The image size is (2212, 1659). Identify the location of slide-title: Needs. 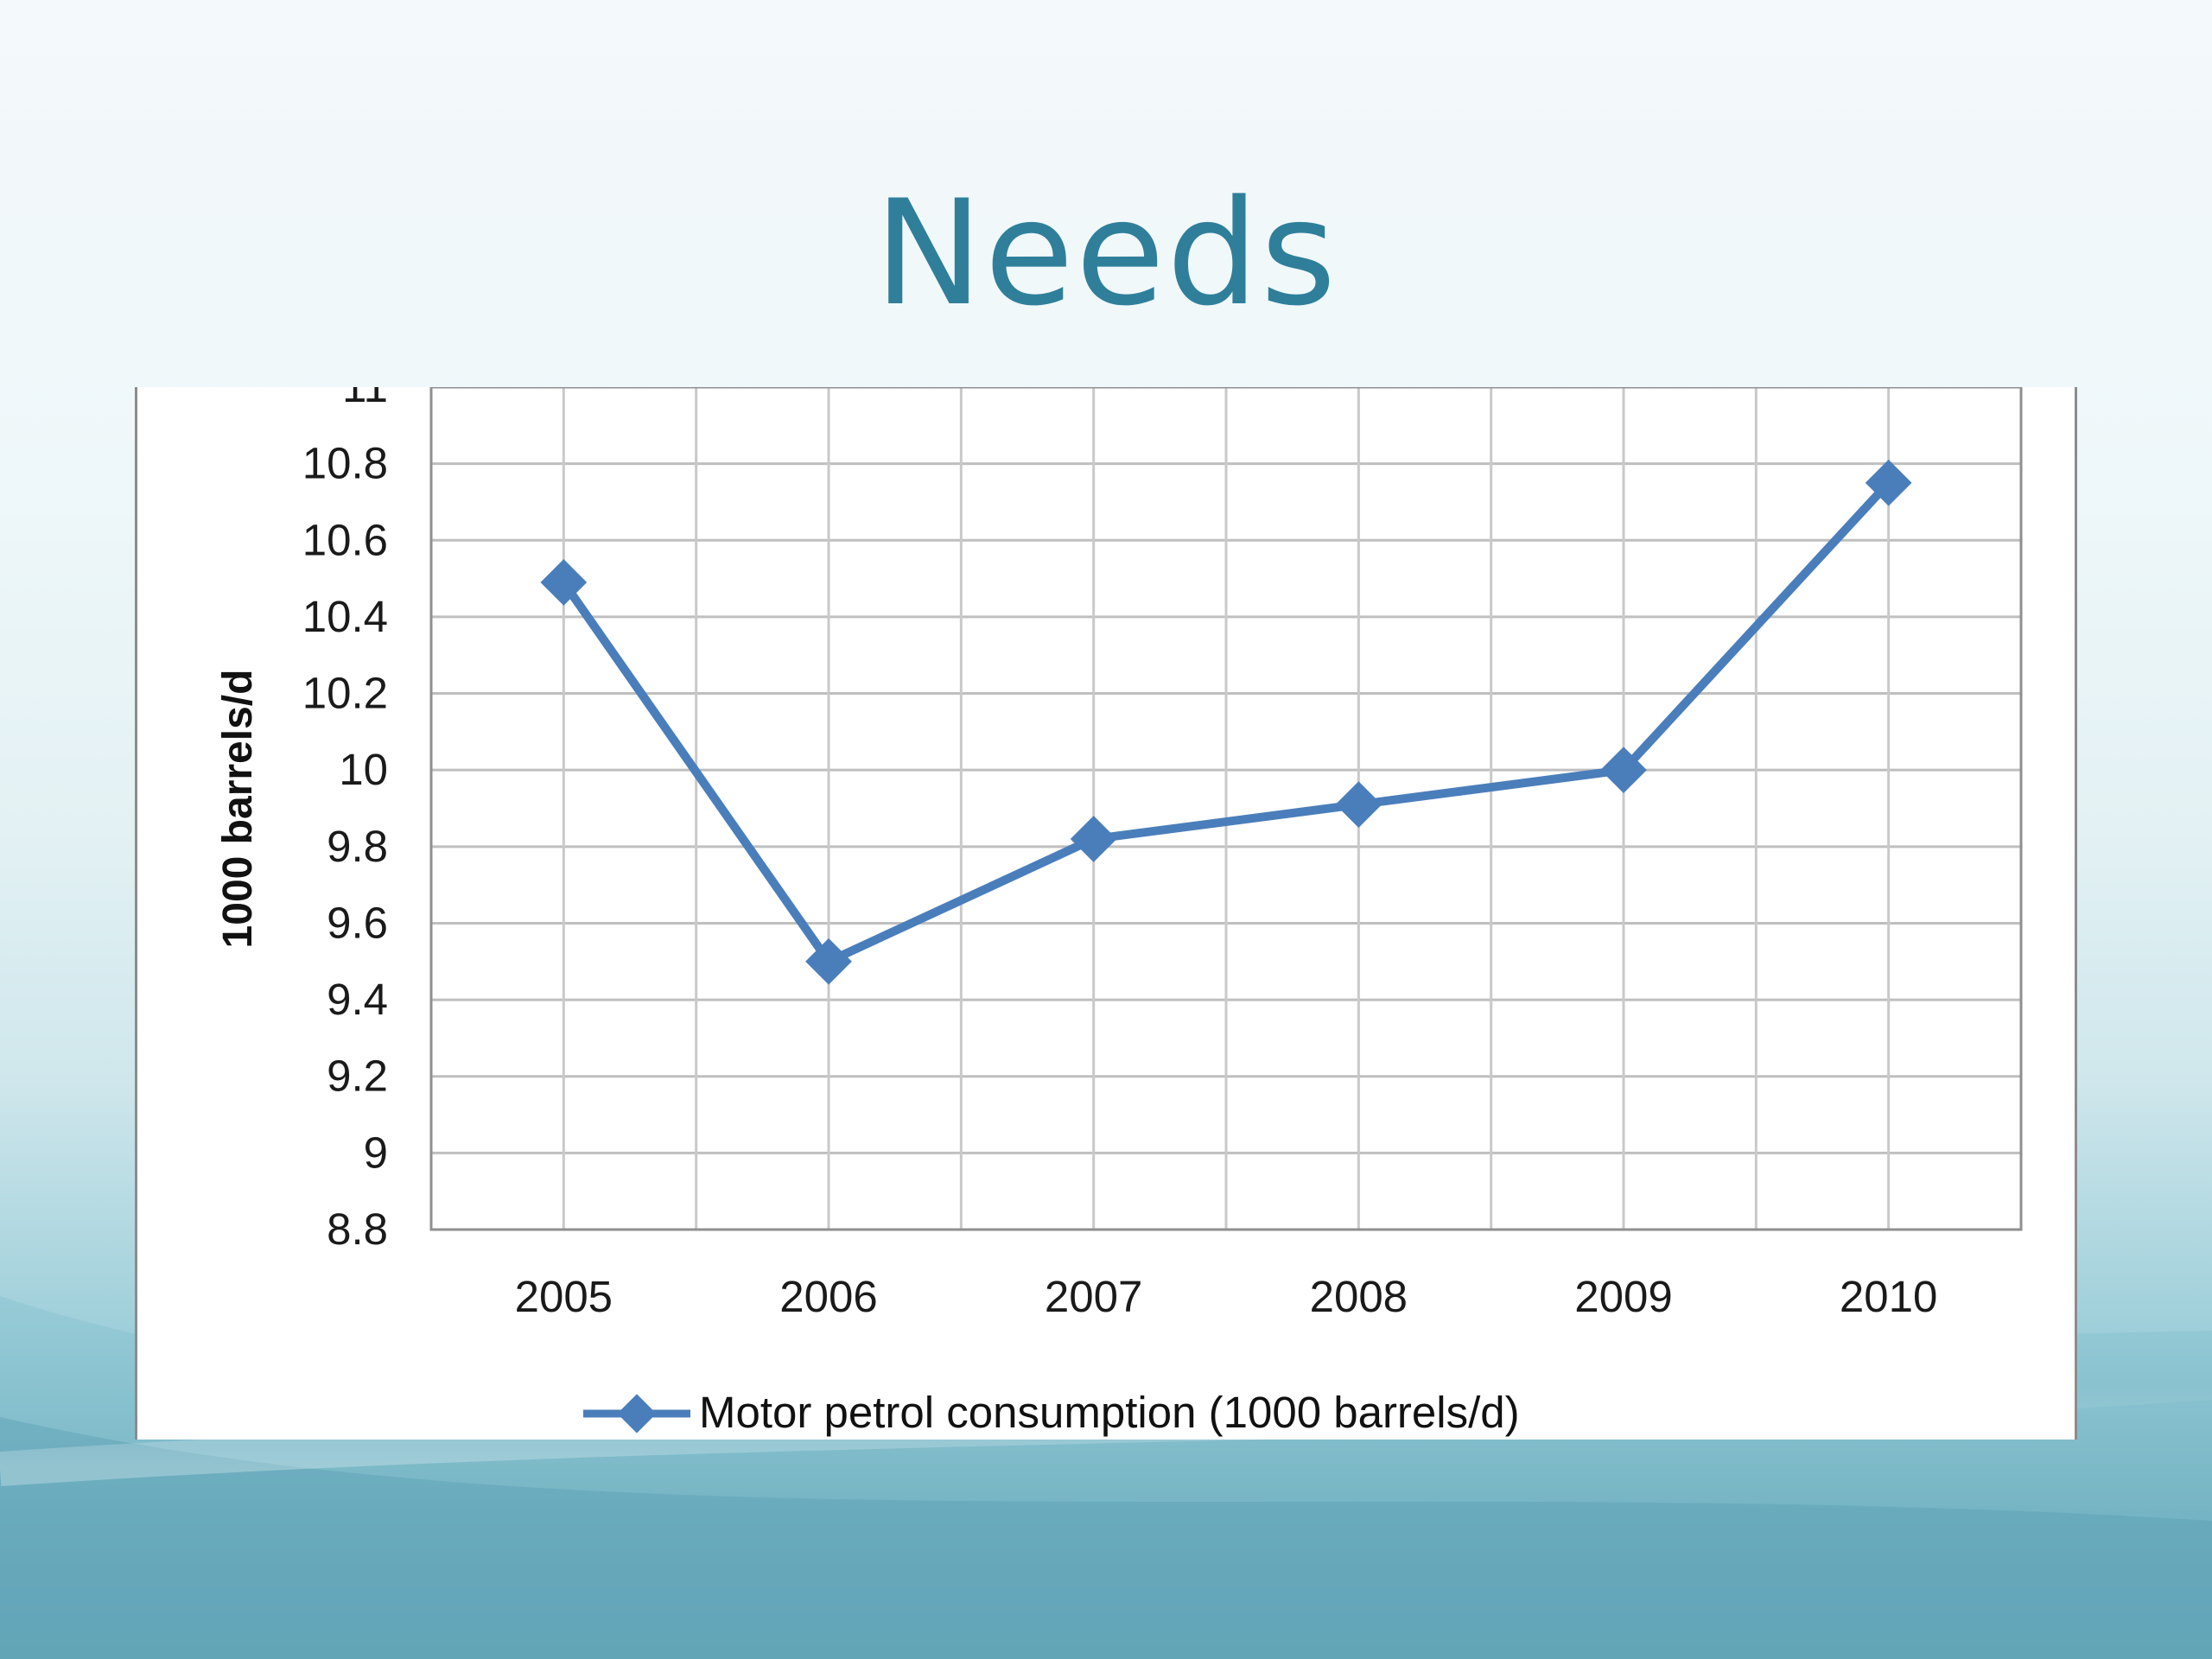
(1106, 253).